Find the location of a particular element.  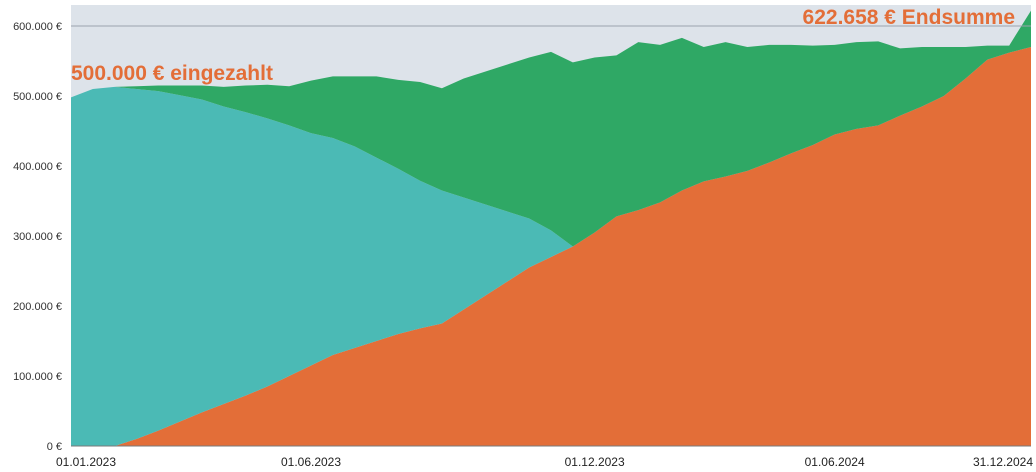

x-tick-label: 01.06.2024 is located at coordinates (835, 462).